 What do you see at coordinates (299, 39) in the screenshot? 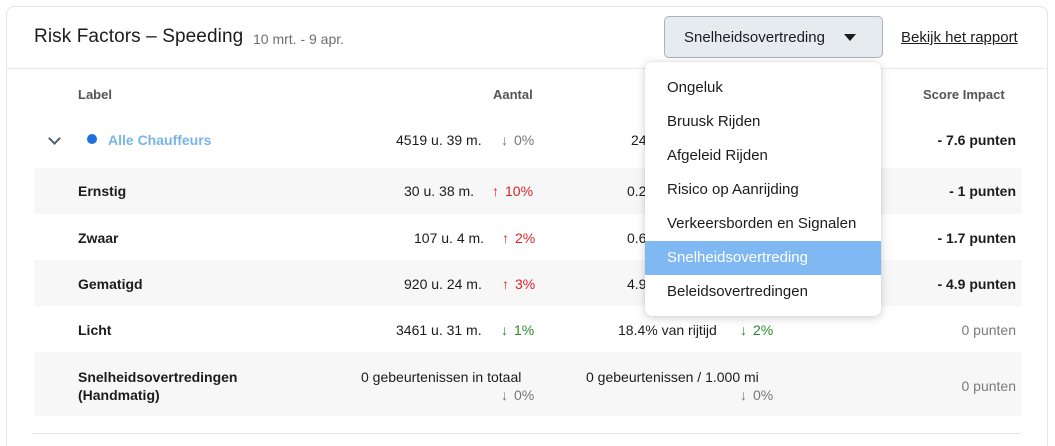
I see `date-range: 10 mrt. - 9 apr.` at bounding box center [299, 39].